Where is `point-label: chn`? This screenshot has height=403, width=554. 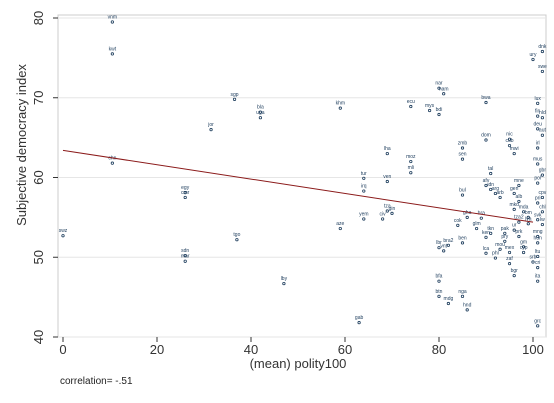 point-label: chn is located at coordinates (112, 159).